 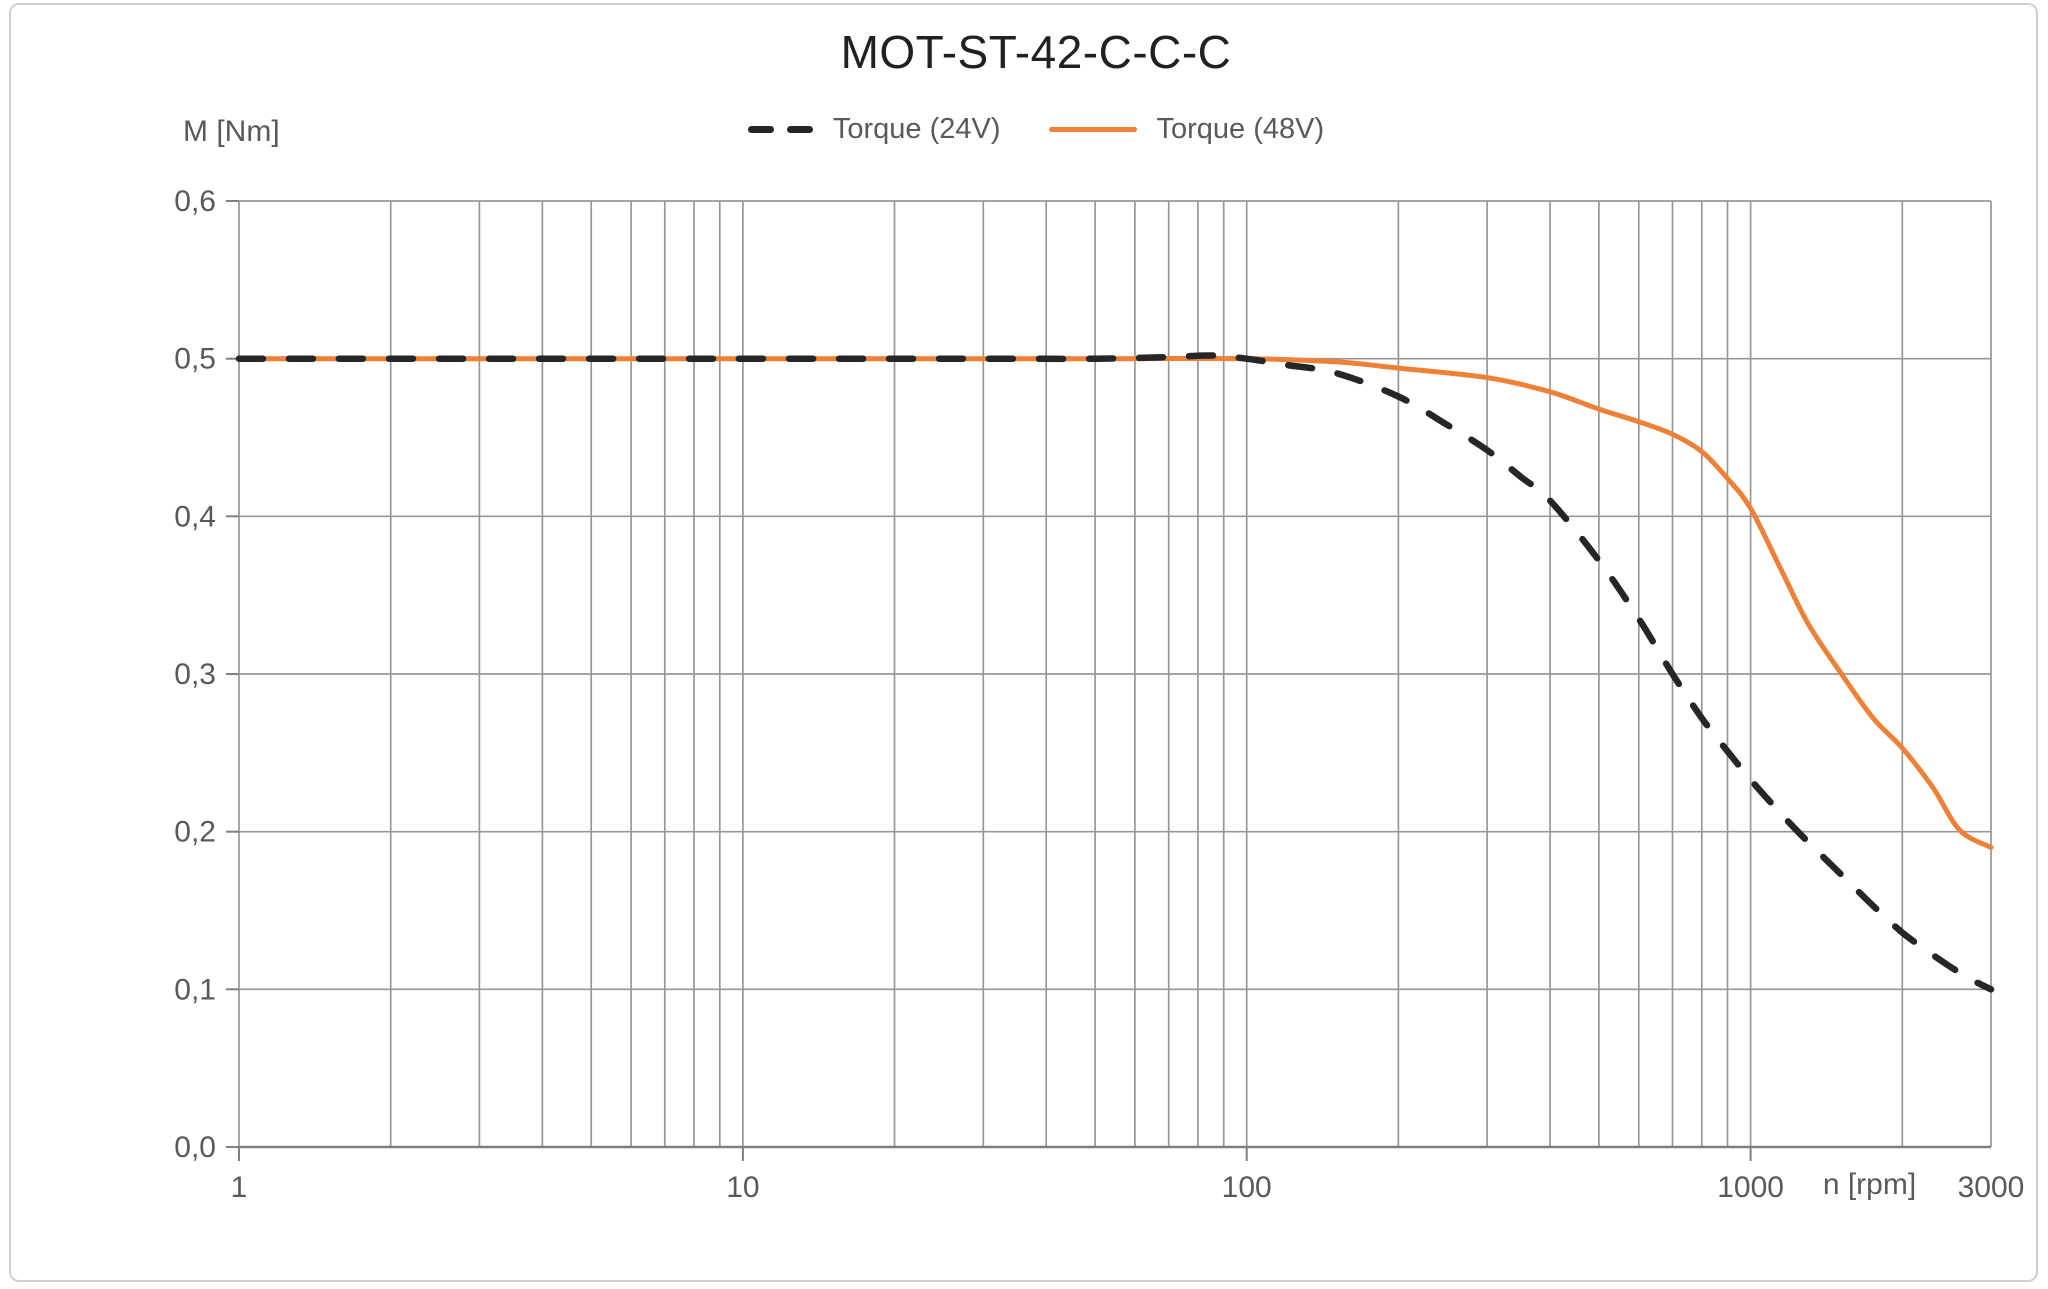 I want to click on legend-item-torque-48v: Torque (48V), so click(x=1186, y=129).